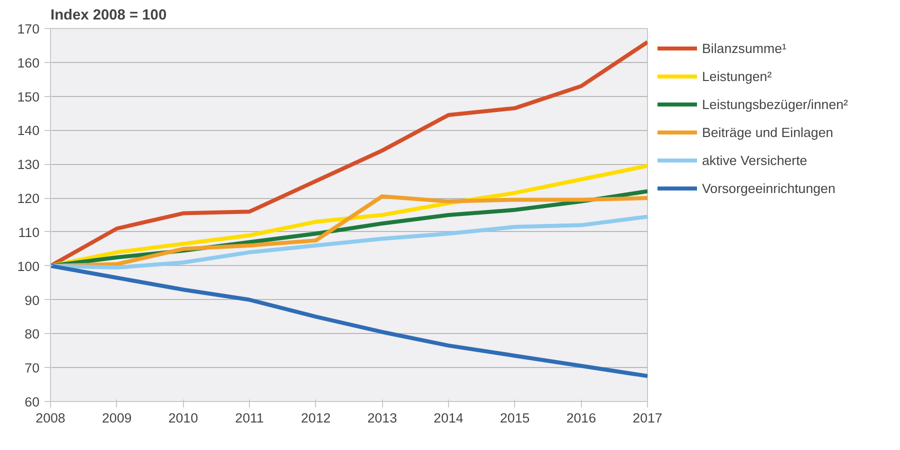 The image size is (900, 450). What do you see at coordinates (108, 16) in the screenshot?
I see `chart-title: Index 2008 = 100` at bounding box center [108, 16].